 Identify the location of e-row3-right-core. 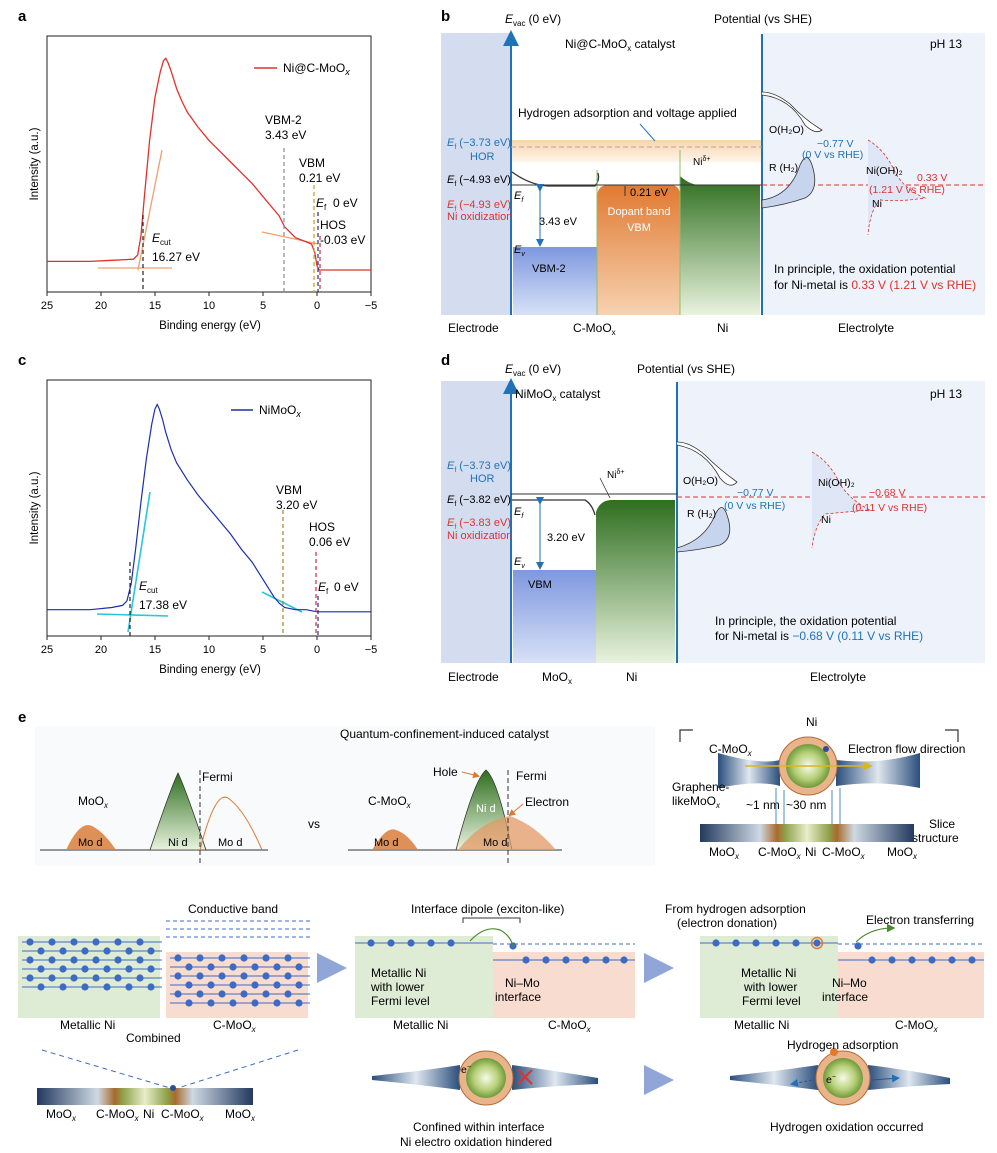
(843, 1078).